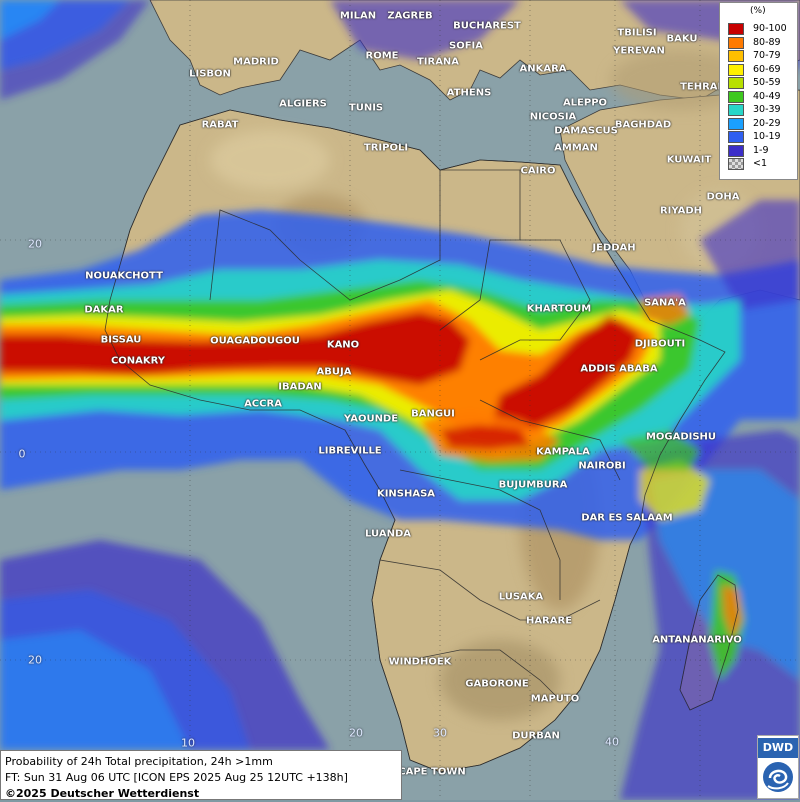 This screenshot has height=802, width=800. What do you see at coordinates (767, 42) in the screenshot?
I see `legend-label: 80-89` at bounding box center [767, 42].